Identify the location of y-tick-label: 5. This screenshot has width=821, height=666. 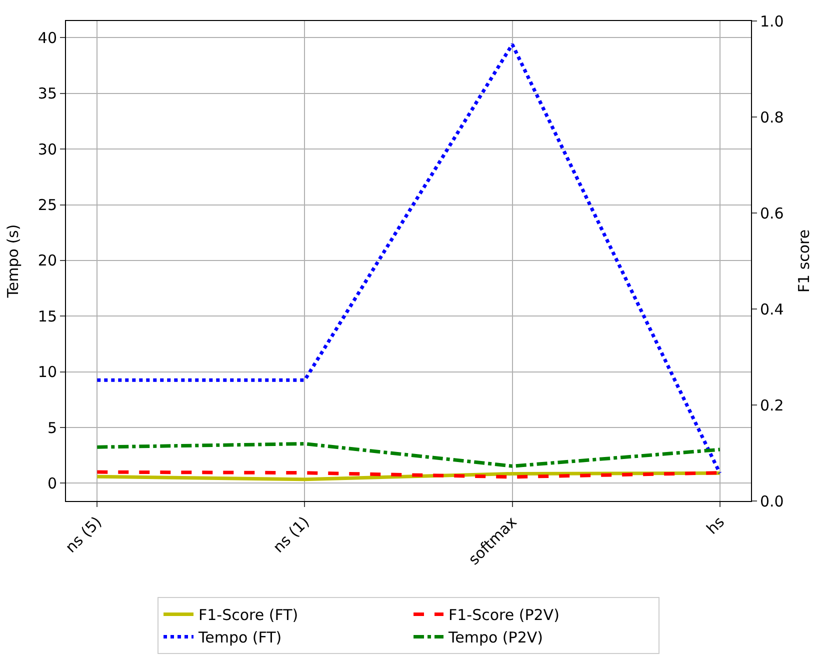
(52, 427).